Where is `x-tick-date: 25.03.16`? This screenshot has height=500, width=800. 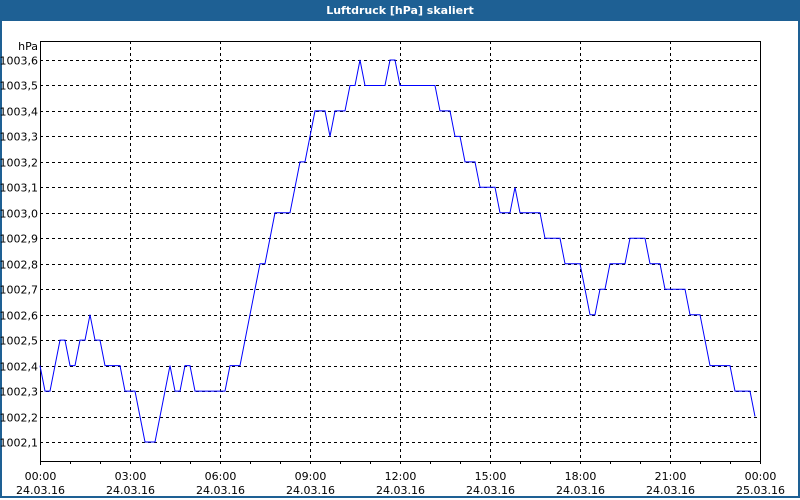
x-tick-date: 25.03.16 is located at coordinates (760, 490).